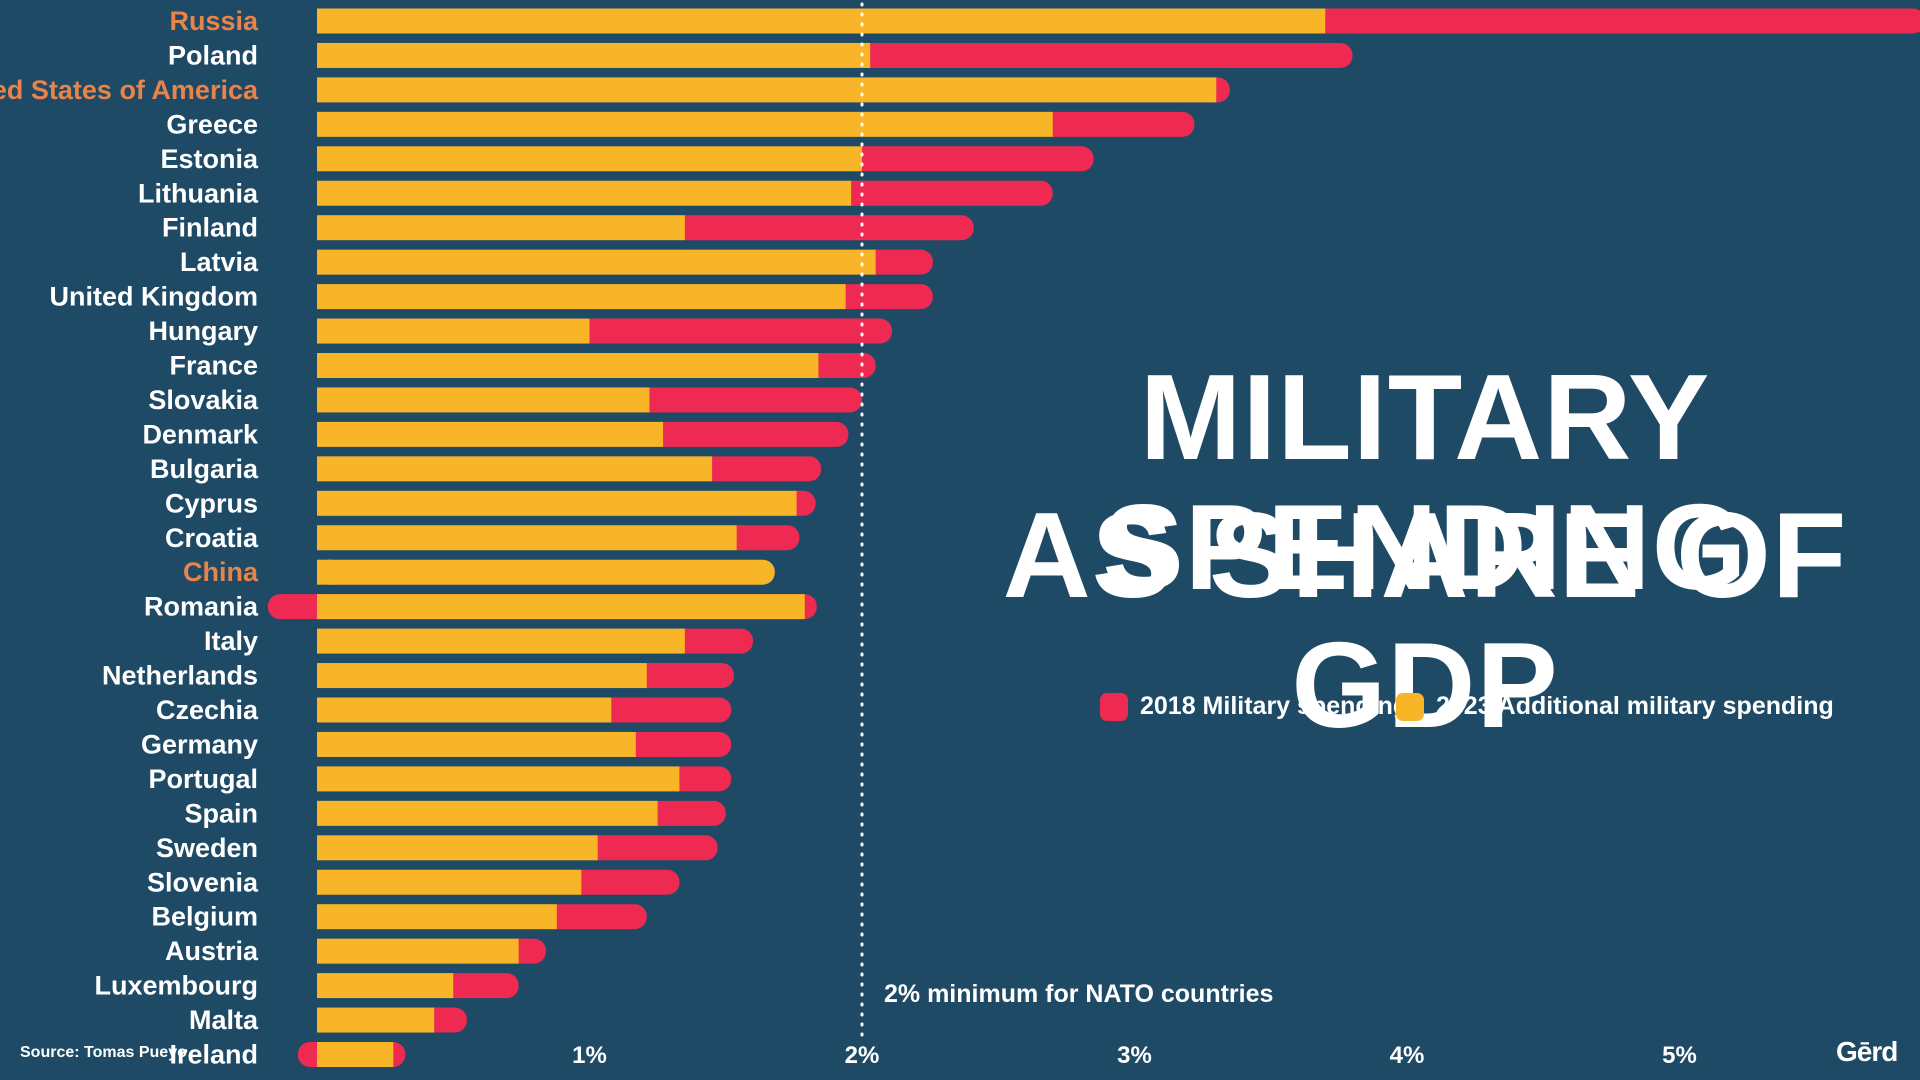 This screenshot has height=1080, width=1920. I want to click on country-label-austria: Austria, so click(212, 951).